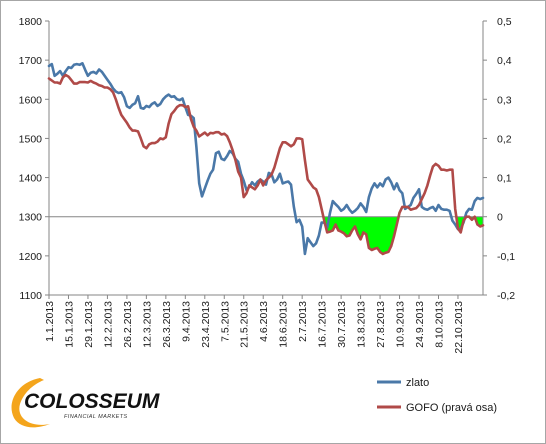 The width and height of the screenshot is (546, 444). Describe the element at coordinates (439, 324) in the screenshot. I see `x-tick-label: 8.10.2013` at that location.